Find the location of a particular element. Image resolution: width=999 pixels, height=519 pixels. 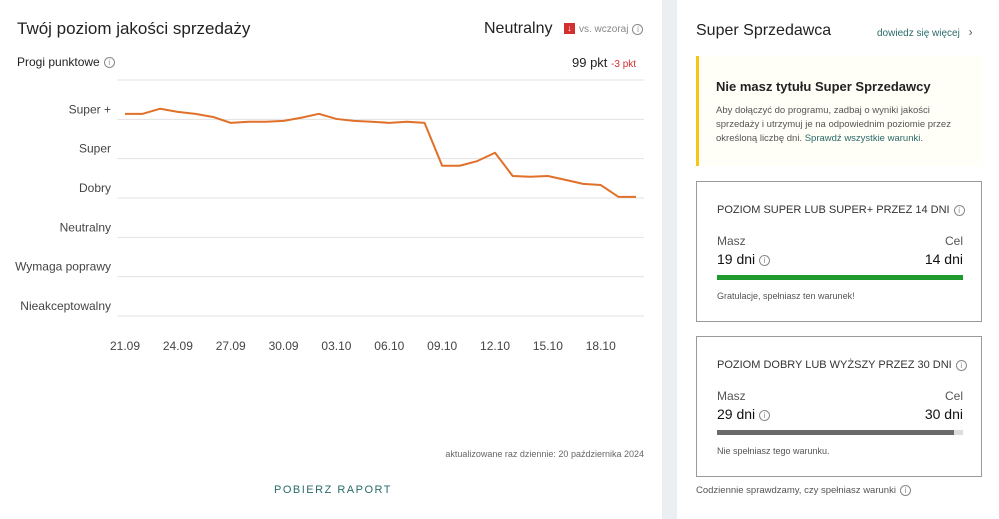

x-tick-label: 12.10 is located at coordinates (495, 346).